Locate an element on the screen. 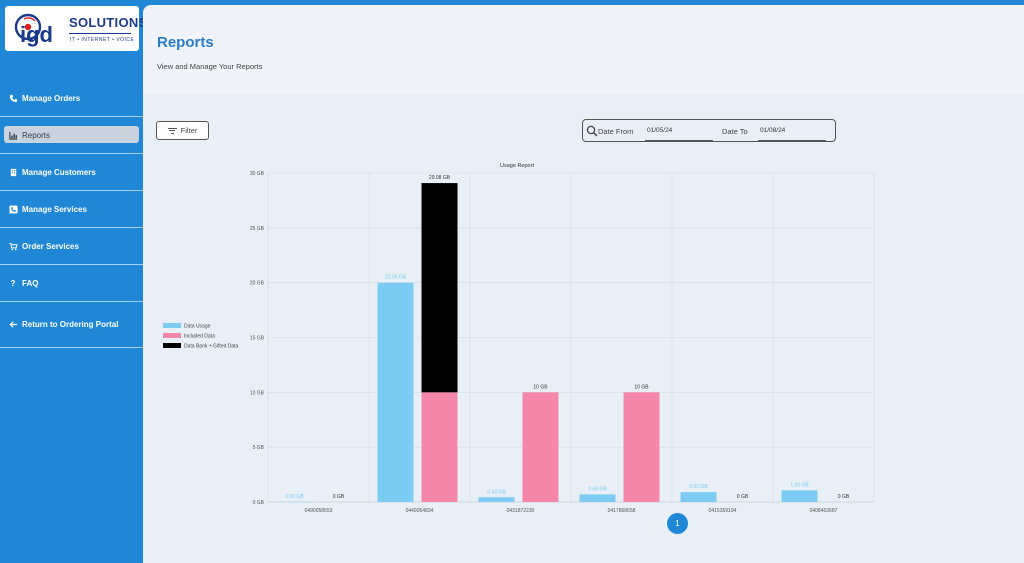 This screenshot has width=1024, height=563. data-usage-label: 0.90 GB is located at coordinates (698, 487).